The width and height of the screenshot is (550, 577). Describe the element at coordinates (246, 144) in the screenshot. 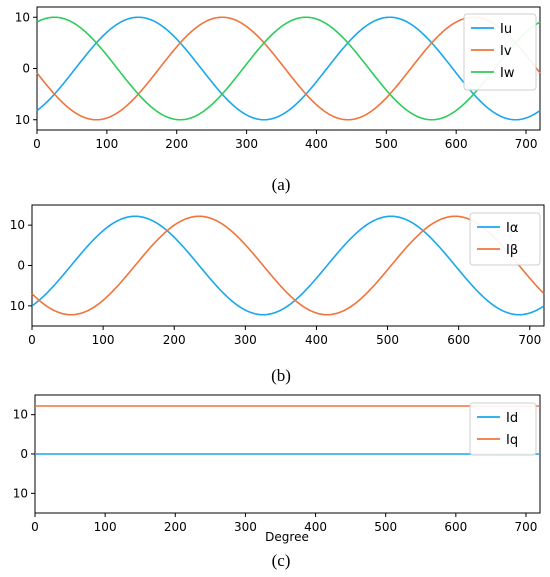

I see `panel-a-x-tick-label-3: 300` at that location.